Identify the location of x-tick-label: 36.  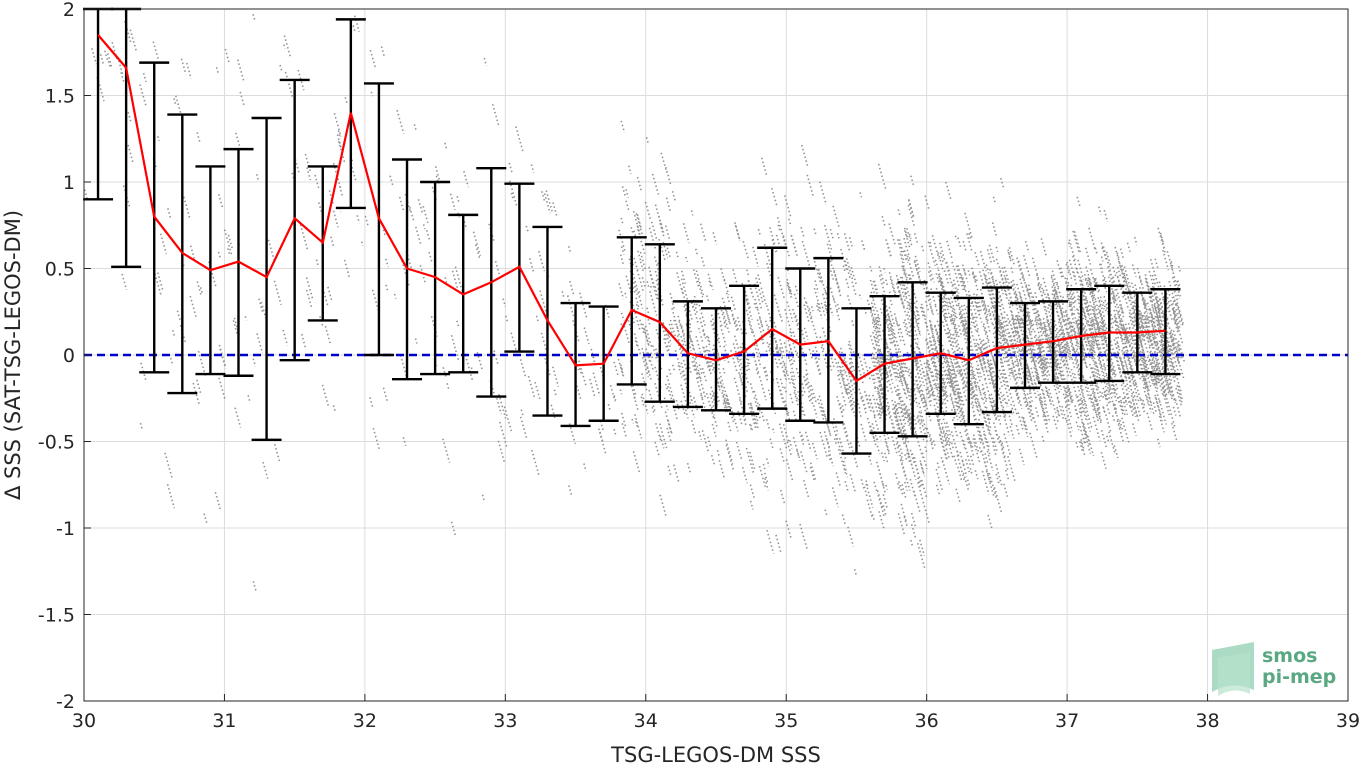
(927, 721).